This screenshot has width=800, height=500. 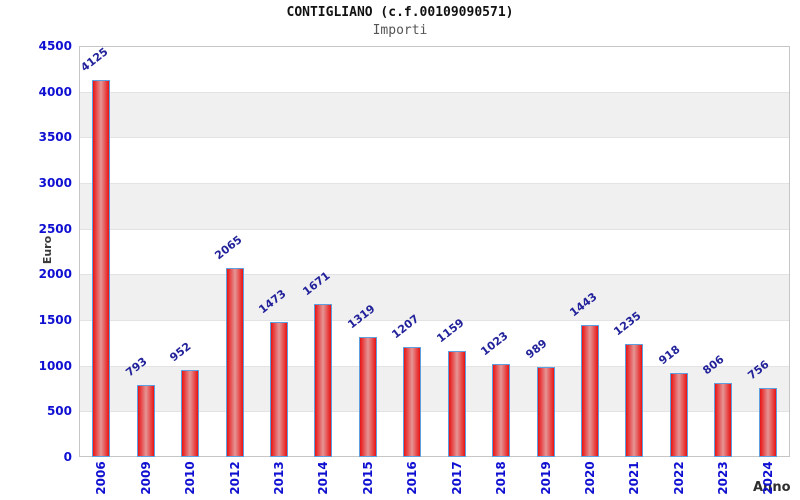 I want to click on x-tick-label: 2016, so click(x=412, y=478).